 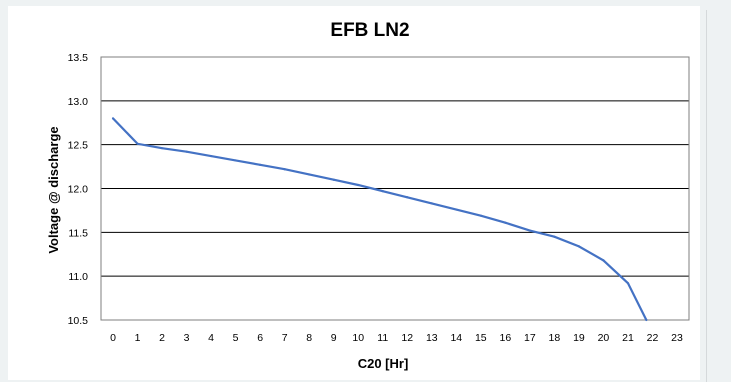 What do you see at coordinates (78, 146) in the screenshot?
I see `y-tick-label: 12.5` at bounding box center [78, 146].